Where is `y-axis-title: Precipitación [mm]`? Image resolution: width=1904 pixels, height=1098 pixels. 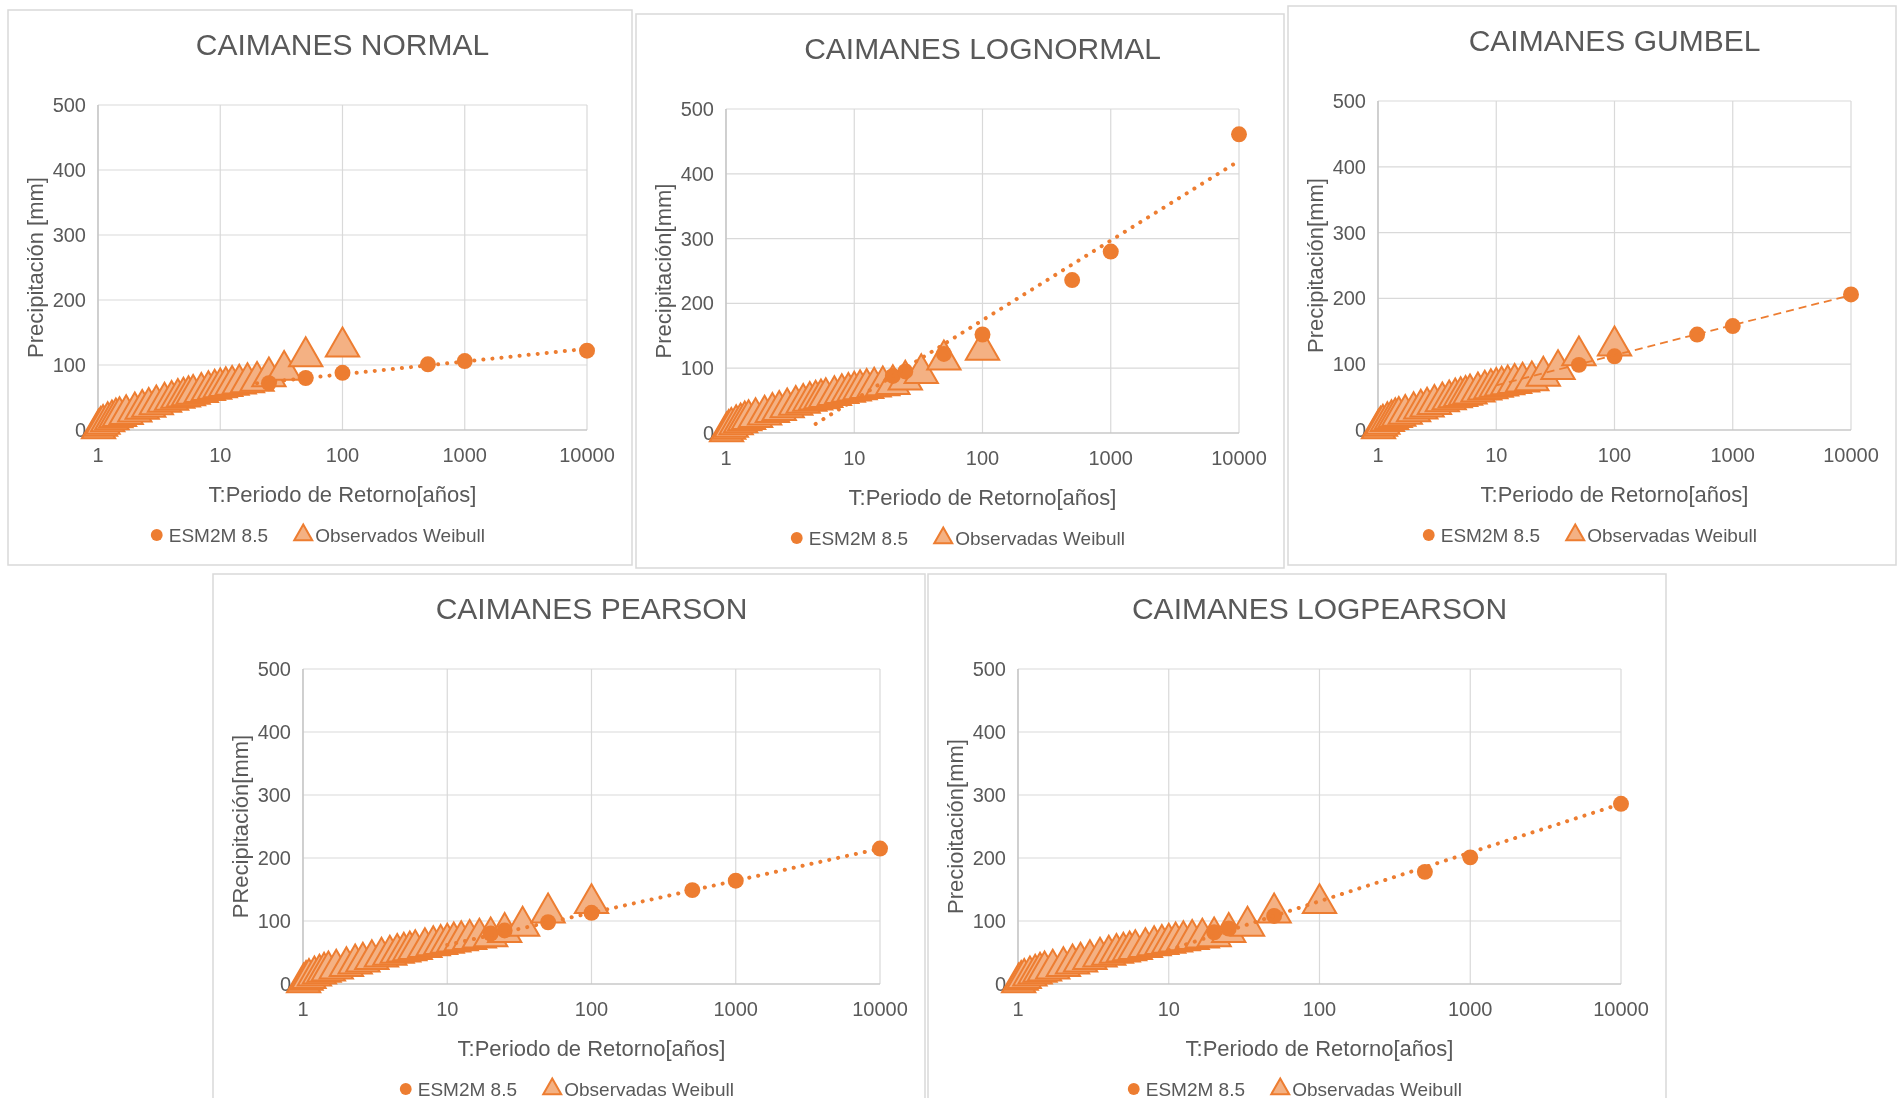
y-axis-title: Precipitación [mm] is located at coordinates (35, 267).